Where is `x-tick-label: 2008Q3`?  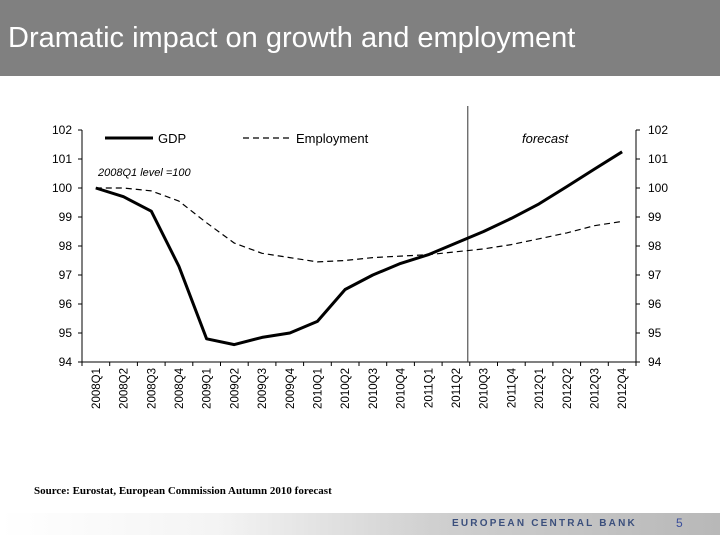 x-tick-label: 2008Q3 is located at coordinates (152, 388).